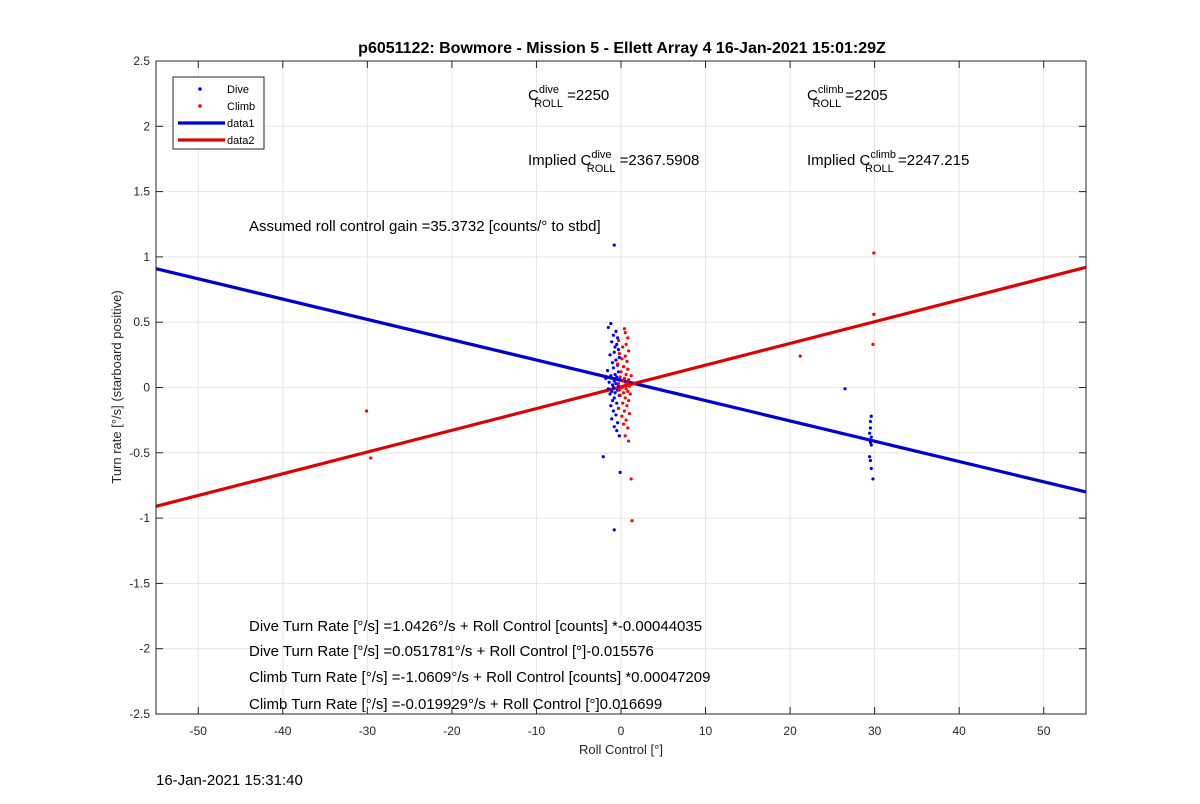 This screenshot has height=804, width=1200. What do you see at coordinates (229, 780) in the screenshot?
I see `footer-timestamp: 16-Jan-2021 15:31:40` at bounding box center [229, 780].